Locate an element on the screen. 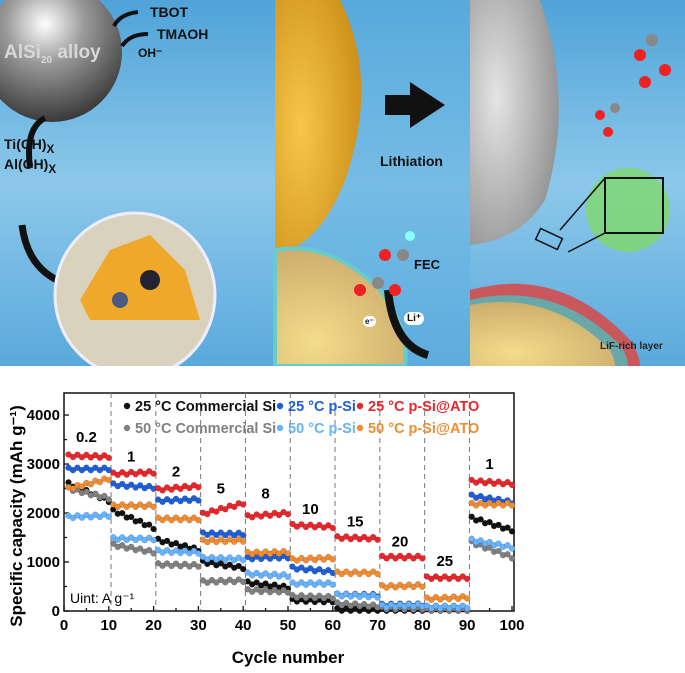  al-hydroxide-sub: X is located at coordinates (52, 169).